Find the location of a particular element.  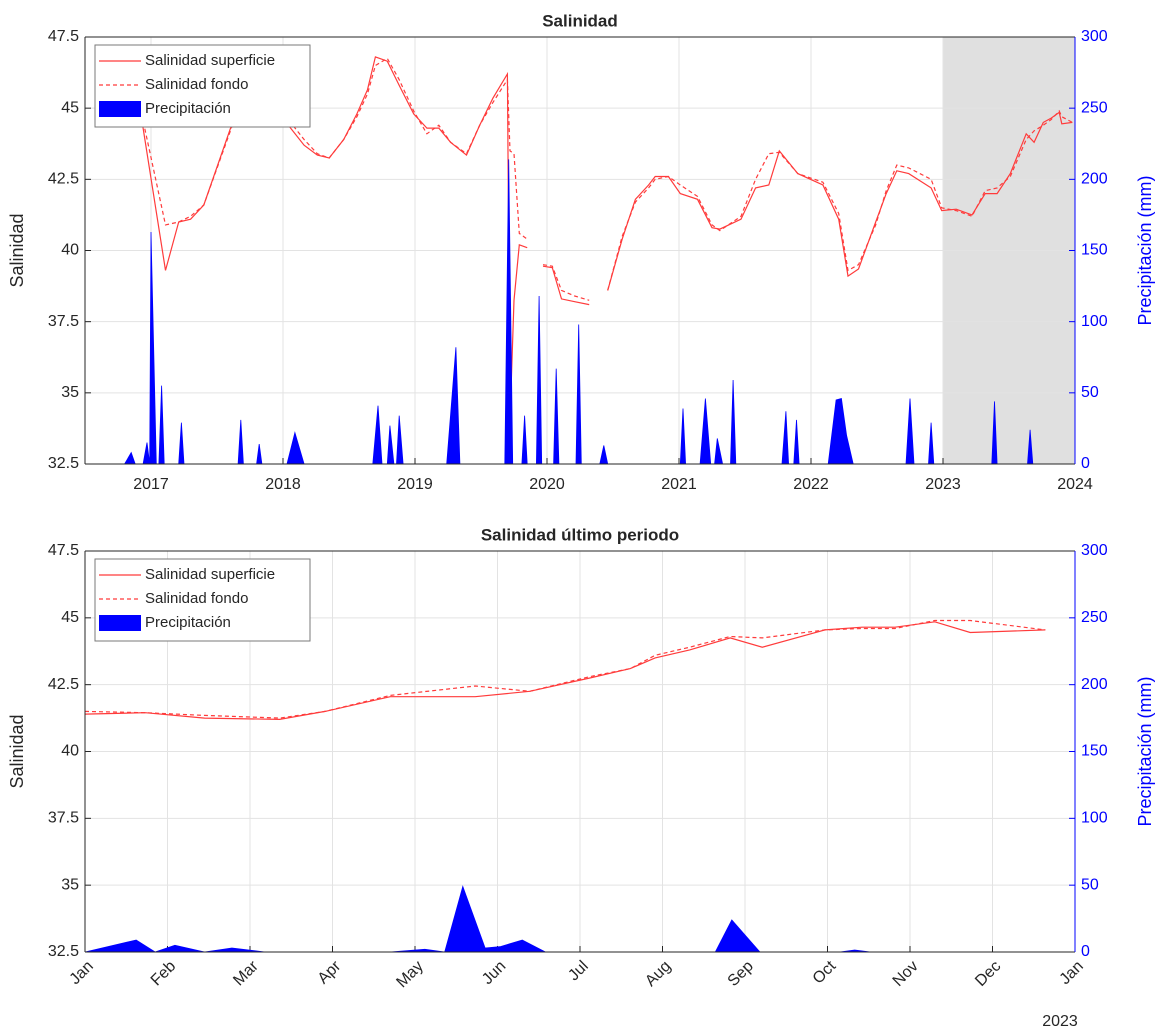

x-tick-label: 2022 is located at coordinates (811, 484).